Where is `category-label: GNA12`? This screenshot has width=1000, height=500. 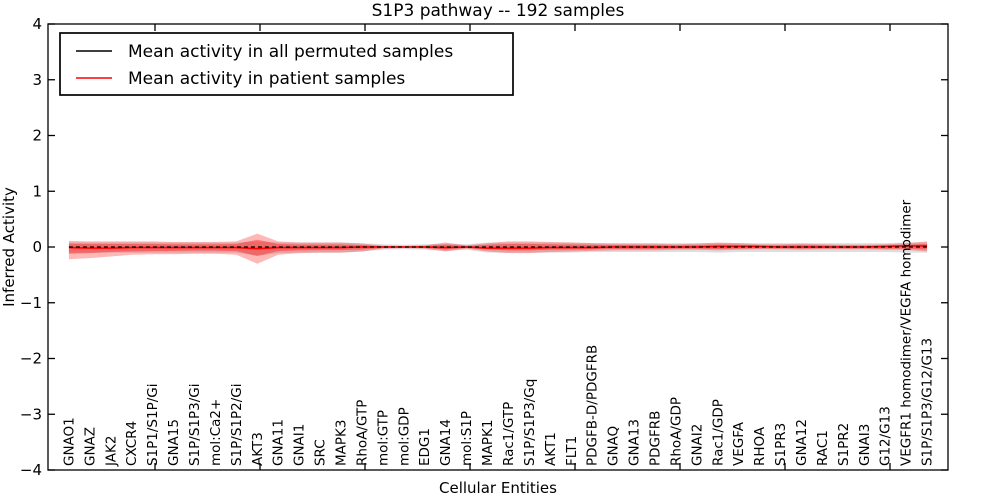 category-label: GNA12 is located at coordinates (802, 442).